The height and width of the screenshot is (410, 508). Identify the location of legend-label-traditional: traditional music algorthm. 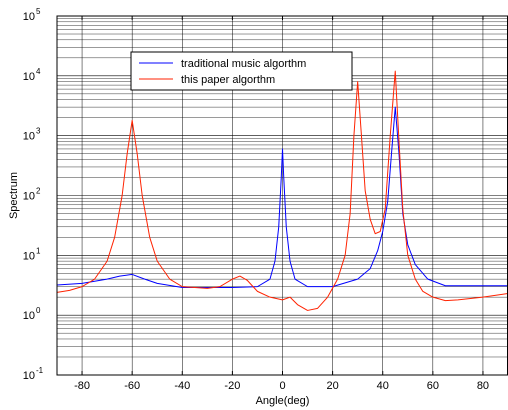
(243, 64).